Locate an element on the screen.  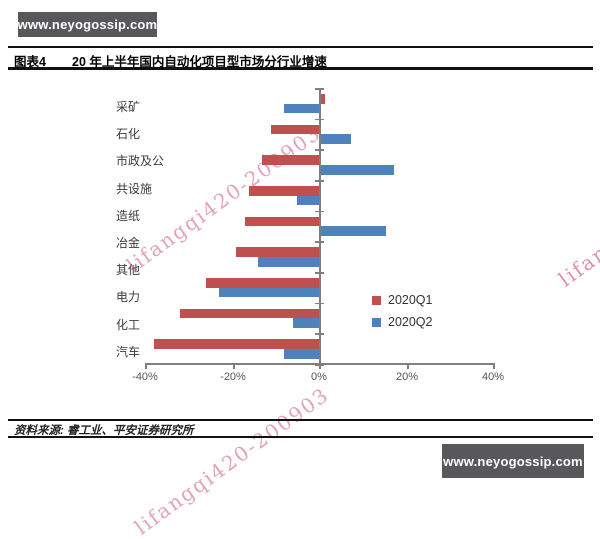
bar-2020Q2-其他 is located at coordinates (288, 262).